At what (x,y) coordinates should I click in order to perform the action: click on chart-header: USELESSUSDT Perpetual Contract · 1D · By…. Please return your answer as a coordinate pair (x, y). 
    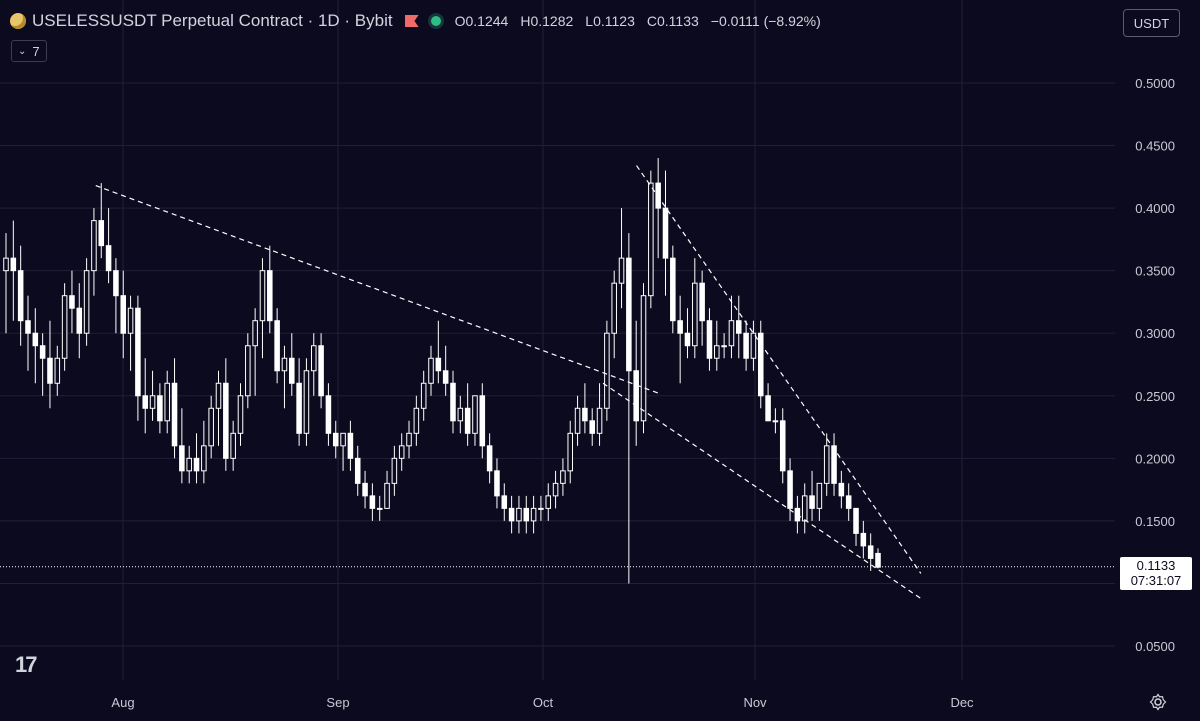
    Looking at the image, I should click on (415, 21).